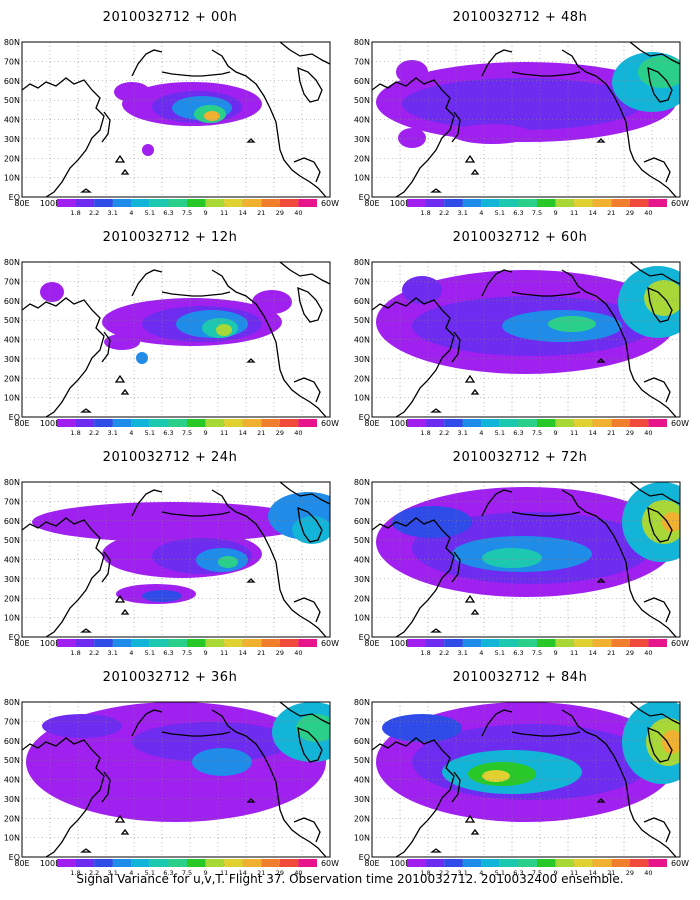 The image size is (700, 900). Describe the element at coordinates (362, 618) in the screenshot. I see `lat-tick-label: 10N` at that location.